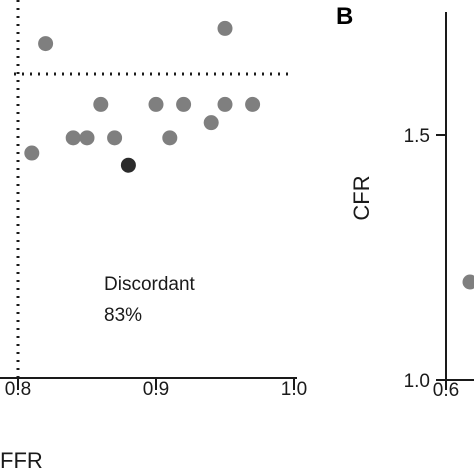 This screenshot has height=474, width=474. Describe the element at coordinates (150, 284) in the screenshot. I see `annotation-line-1: Discordant` at that location.